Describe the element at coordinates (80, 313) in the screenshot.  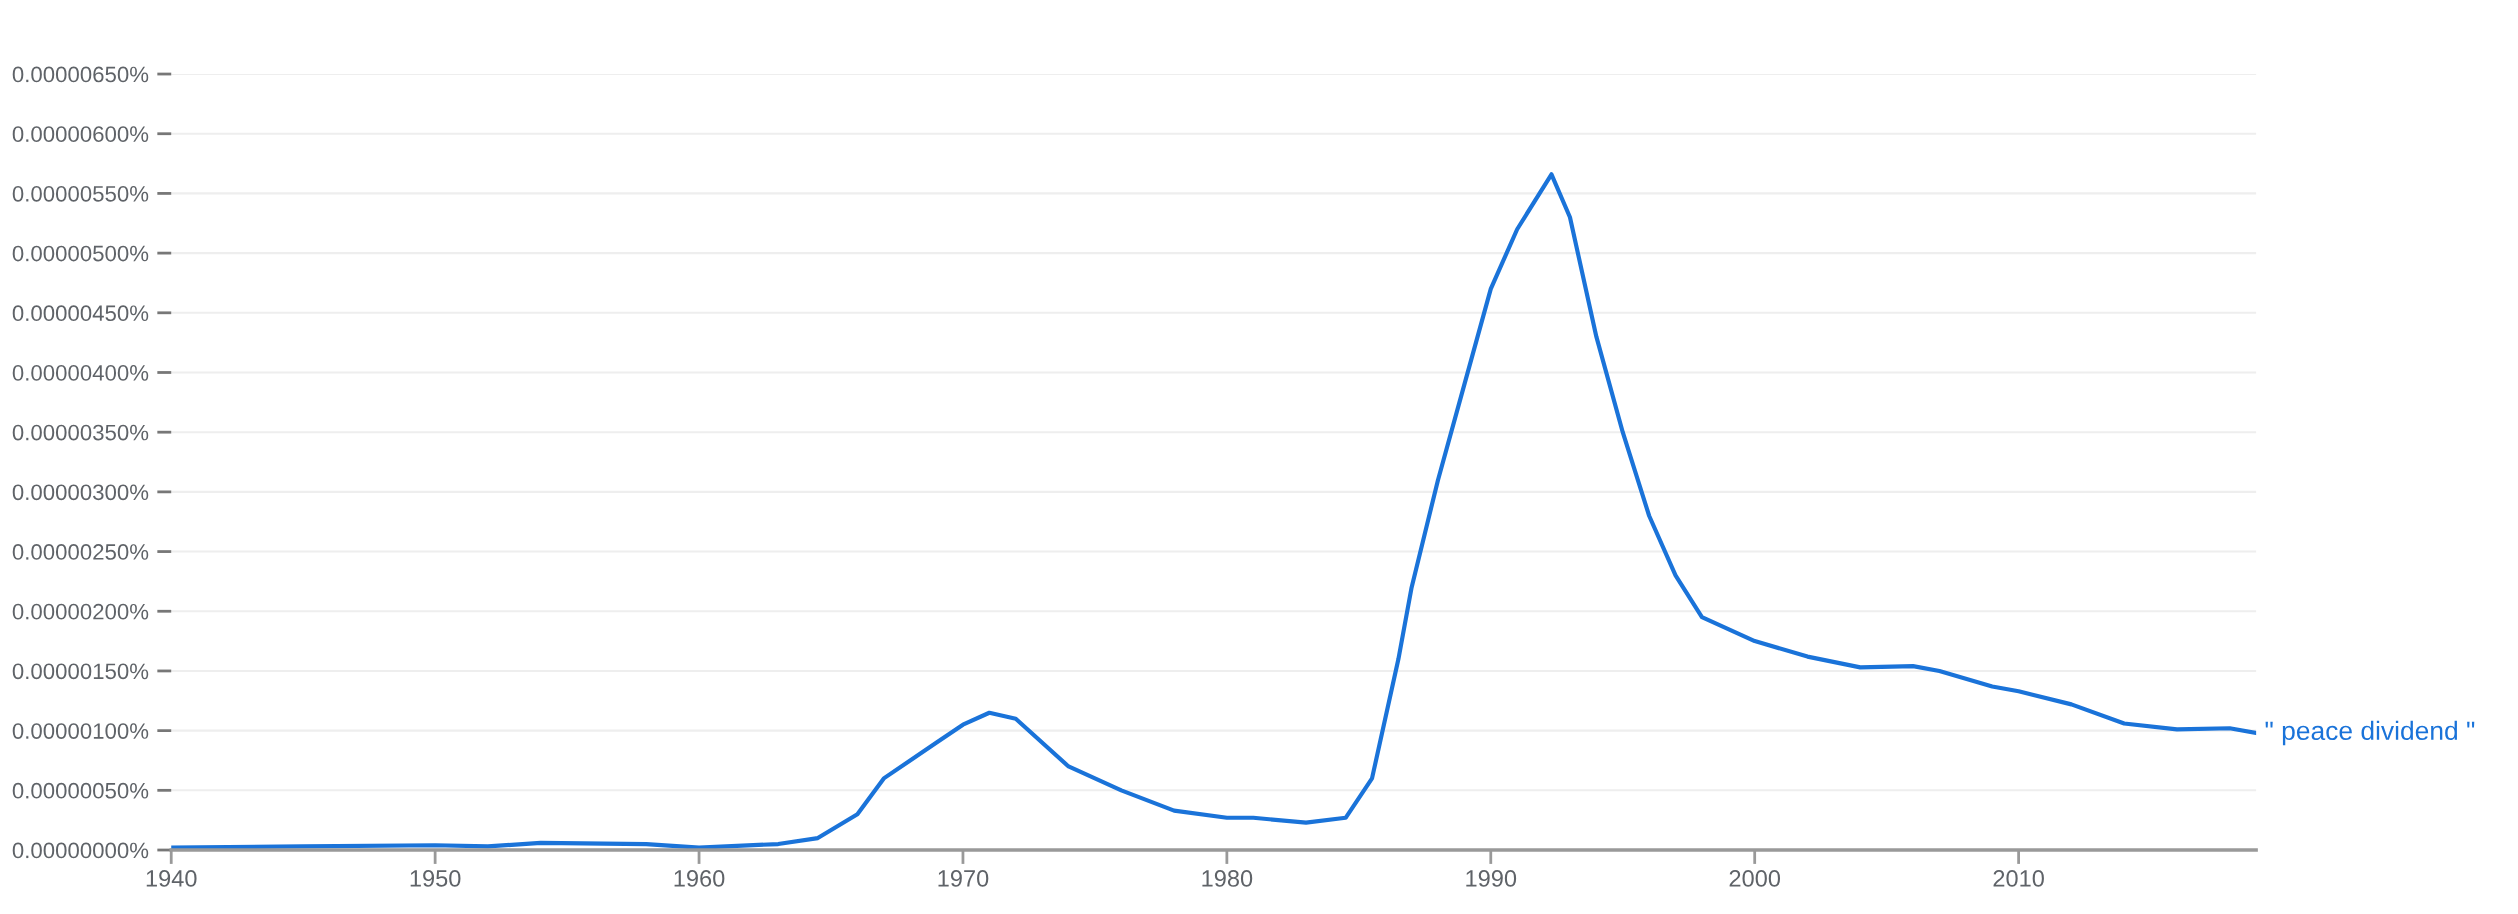
I see `y-tick-label: 0.00000450%` at that location.